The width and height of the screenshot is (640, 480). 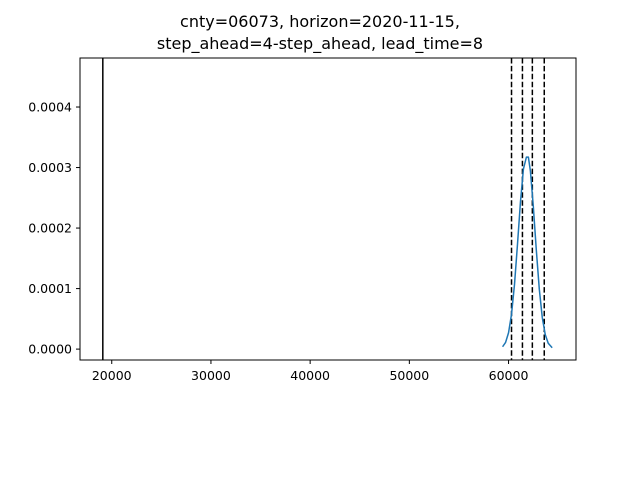 I want to click on y-tick-label-0: 0.0000, so click(x=50, y=349).